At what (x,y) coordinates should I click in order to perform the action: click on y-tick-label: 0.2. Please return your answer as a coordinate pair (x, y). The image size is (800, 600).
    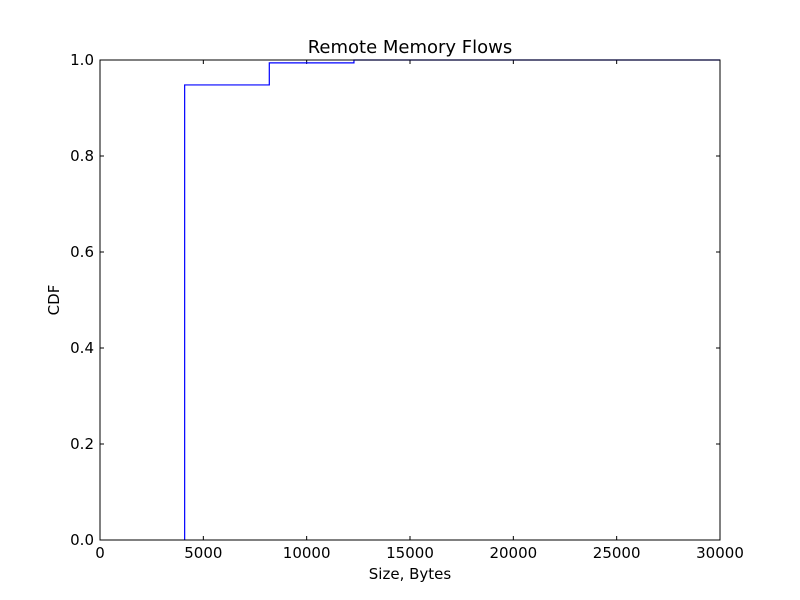
    Looking at the image, I should click on (82, 444).